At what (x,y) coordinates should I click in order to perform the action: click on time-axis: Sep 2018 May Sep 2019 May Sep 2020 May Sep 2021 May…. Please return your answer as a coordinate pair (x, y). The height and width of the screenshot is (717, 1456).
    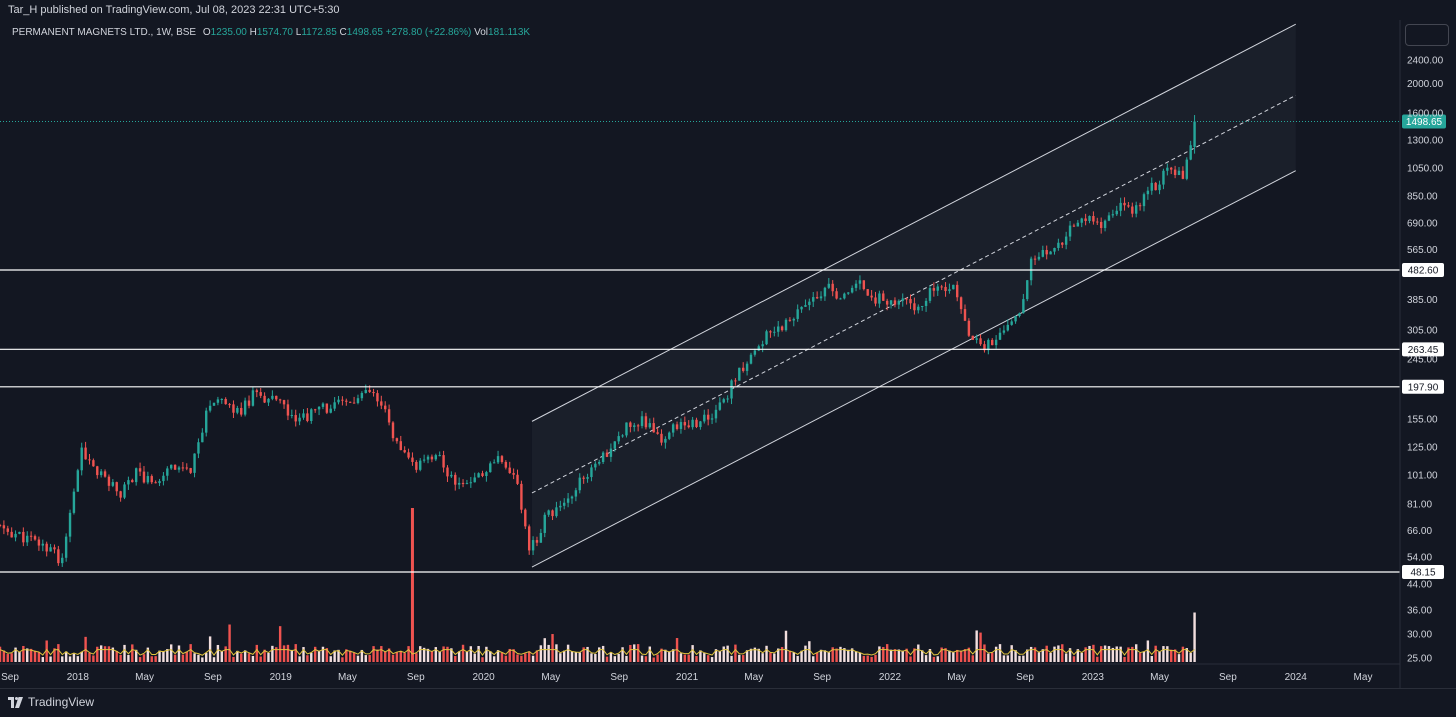
    Looking at the image, I should click on (686, 677).